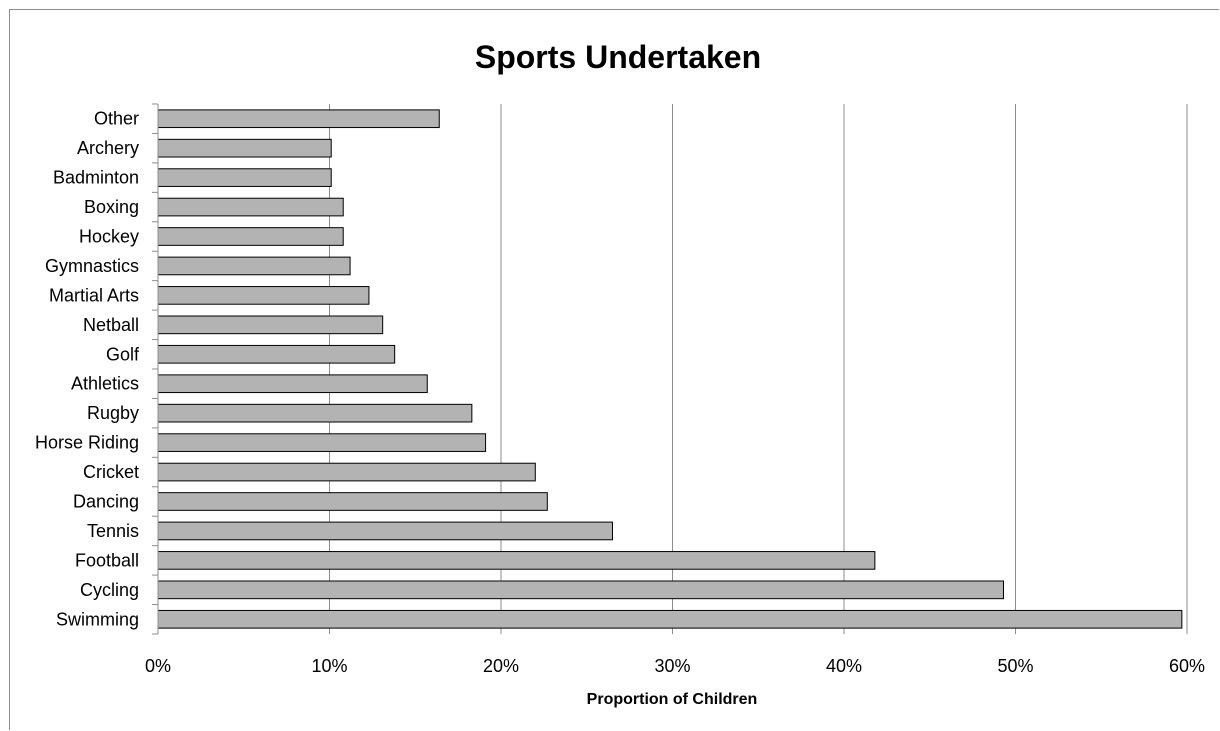  What do you see at coordinates (105, 384) in the screenshot?
I see `category-label: Athletics` at bounding box center [105, 384].